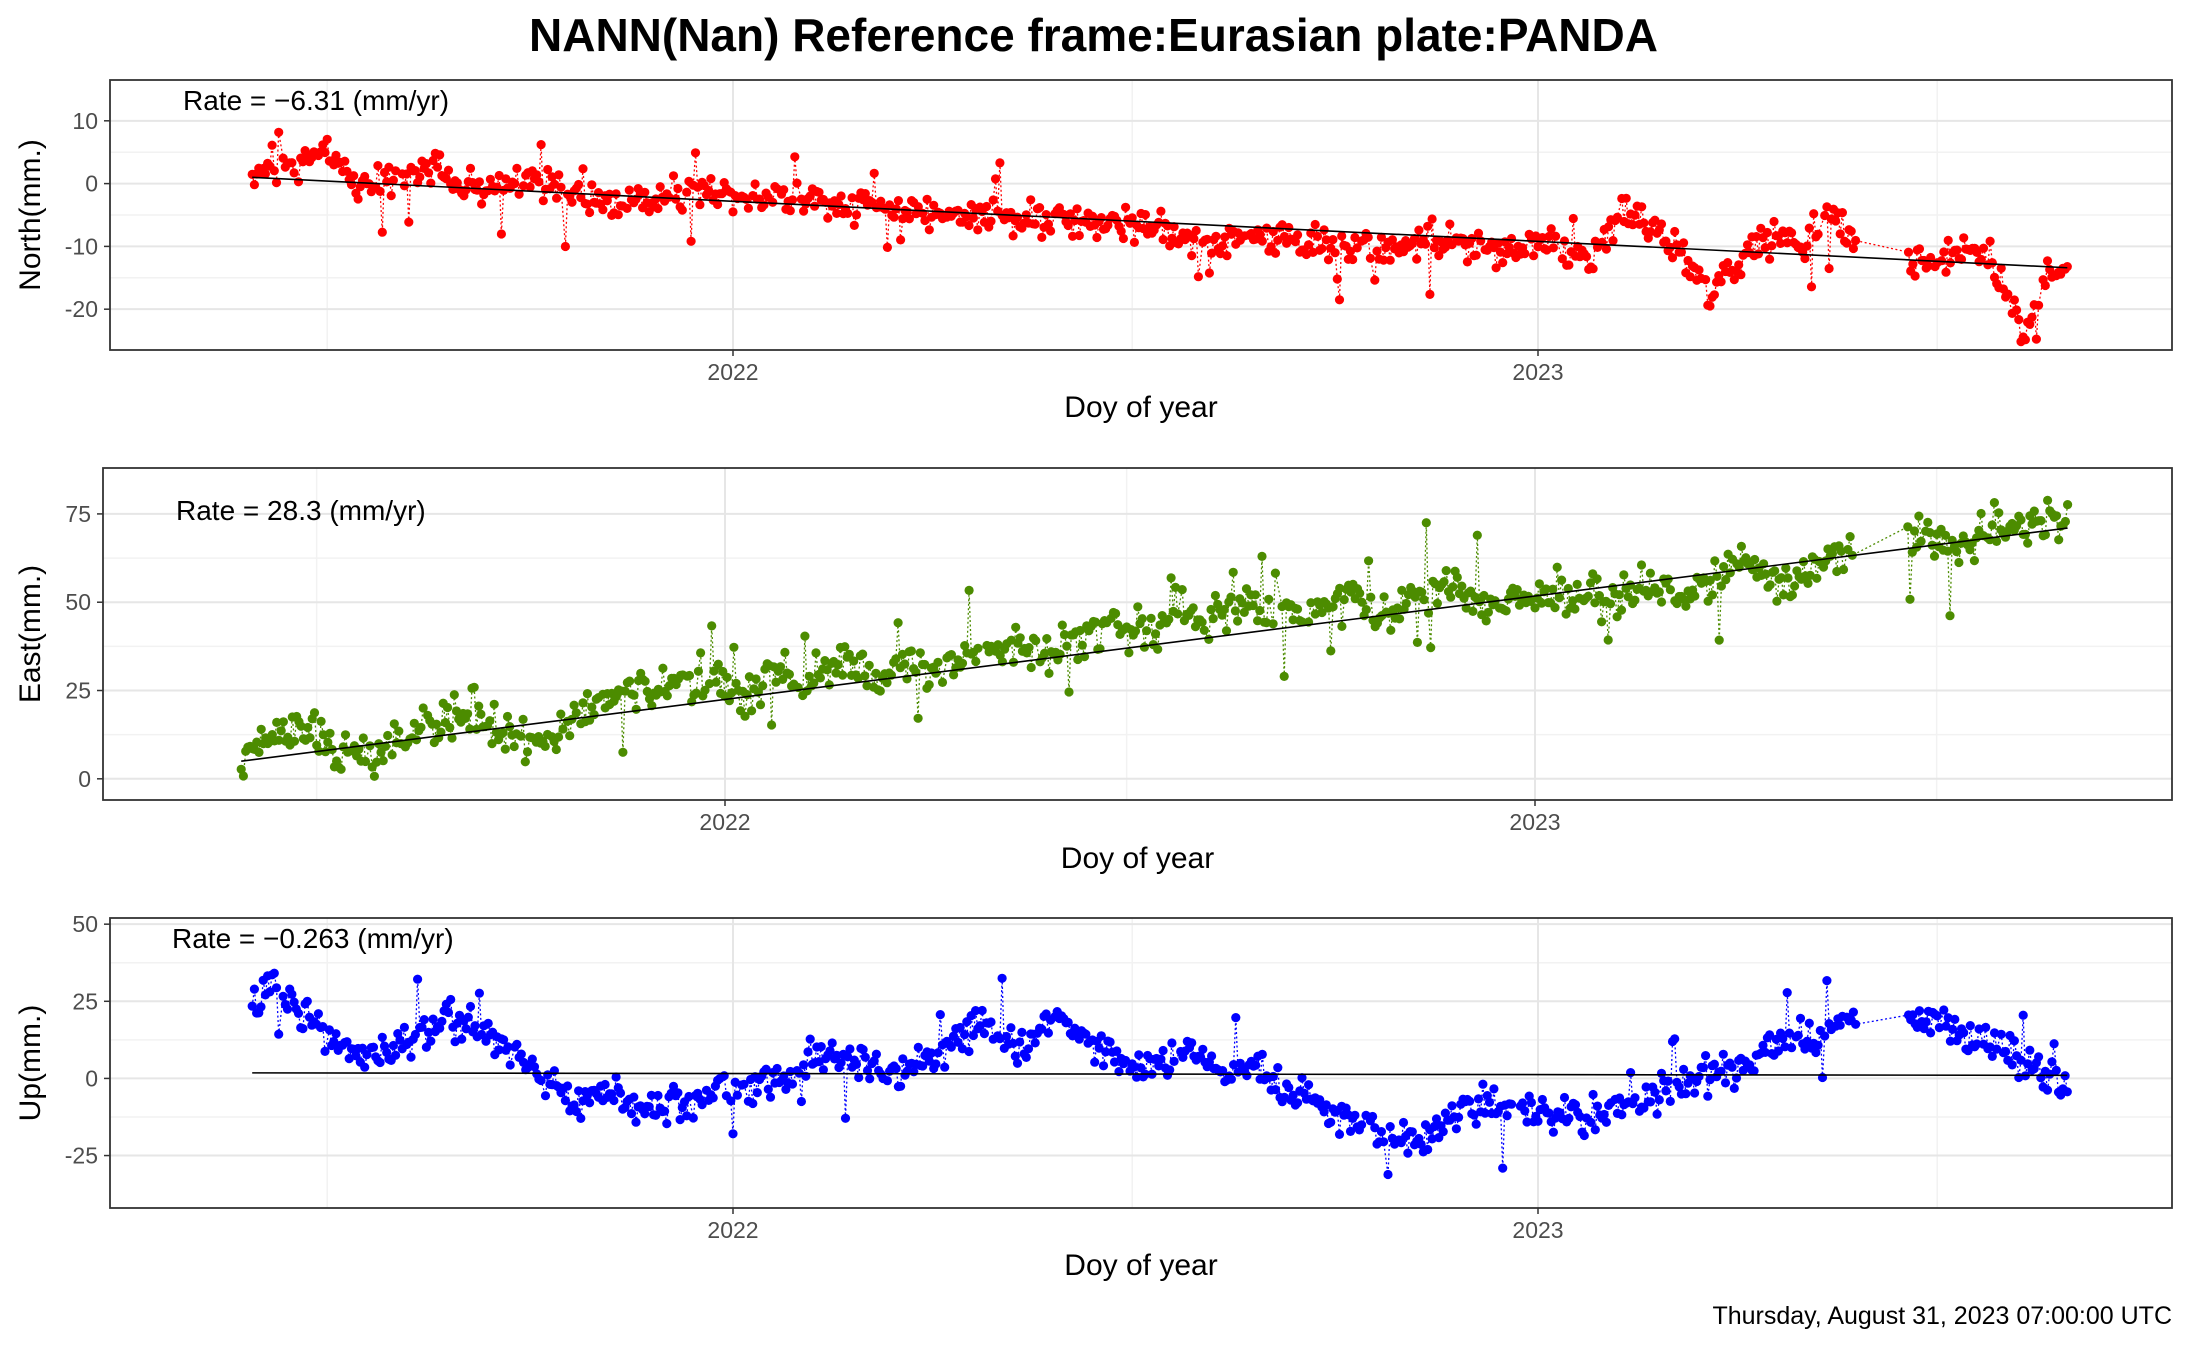 The width and height of the screenshot is (2187, 1350). What do you see at coordinates (85, 1001) in the screenshot?
I see `y-tick-label: 25` at bounding box center [85, 1001].